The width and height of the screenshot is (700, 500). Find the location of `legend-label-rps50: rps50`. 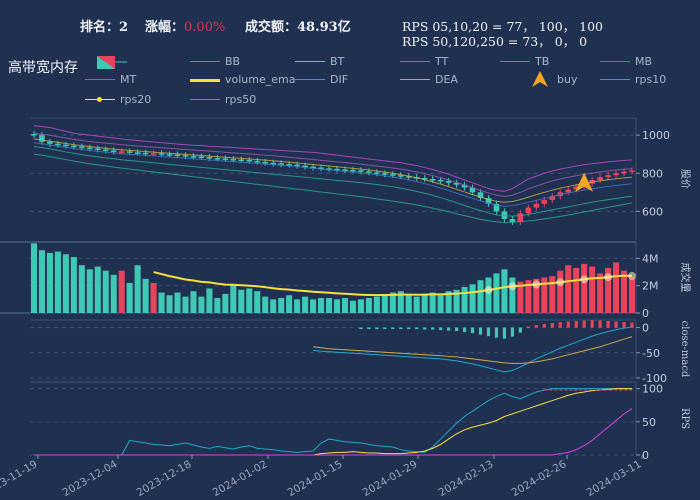

legend-label-rps50: rps50 is located at coordinates (241, 99).